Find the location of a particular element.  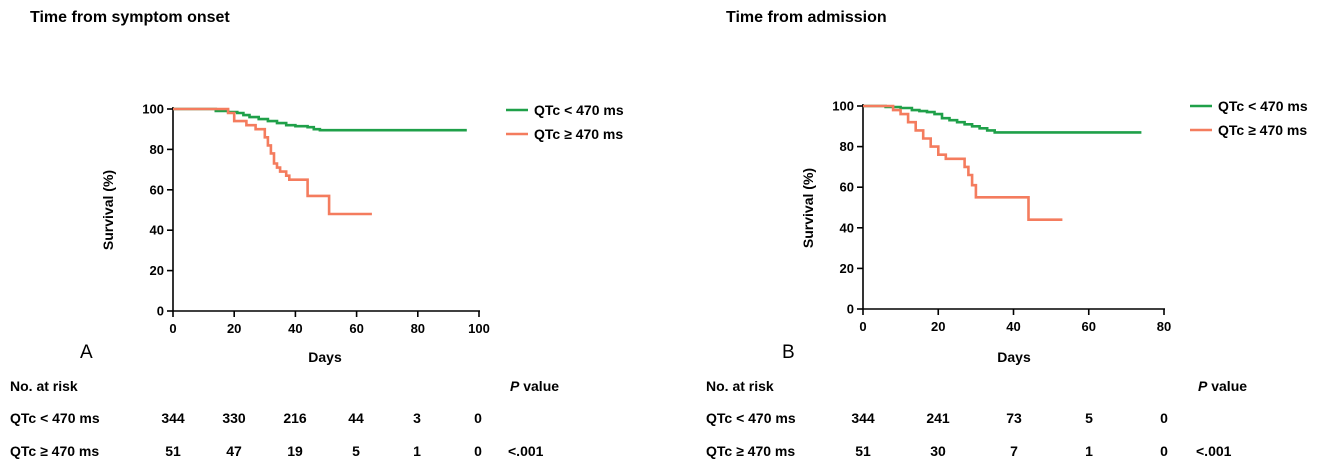

panel-a-legend: QTc < 470 ms QTc ≥ 470 ms is located at coordinates (565, 122).